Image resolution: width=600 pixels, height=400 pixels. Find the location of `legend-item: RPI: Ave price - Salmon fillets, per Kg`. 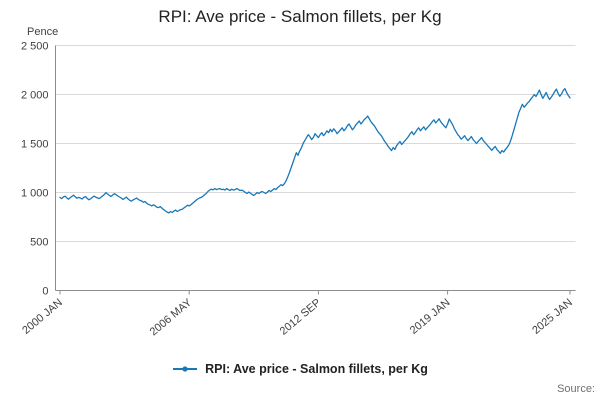

legend-item: RPI: Ave price - Salmon fillets, per Kg is located at coordinates (300, 369).